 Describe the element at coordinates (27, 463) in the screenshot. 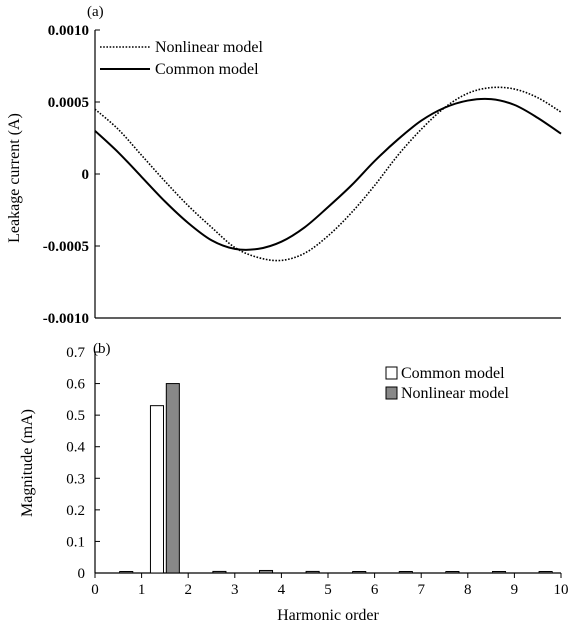

I see `panel-b-y-axis-title: Magnitude (mA)` at that location.